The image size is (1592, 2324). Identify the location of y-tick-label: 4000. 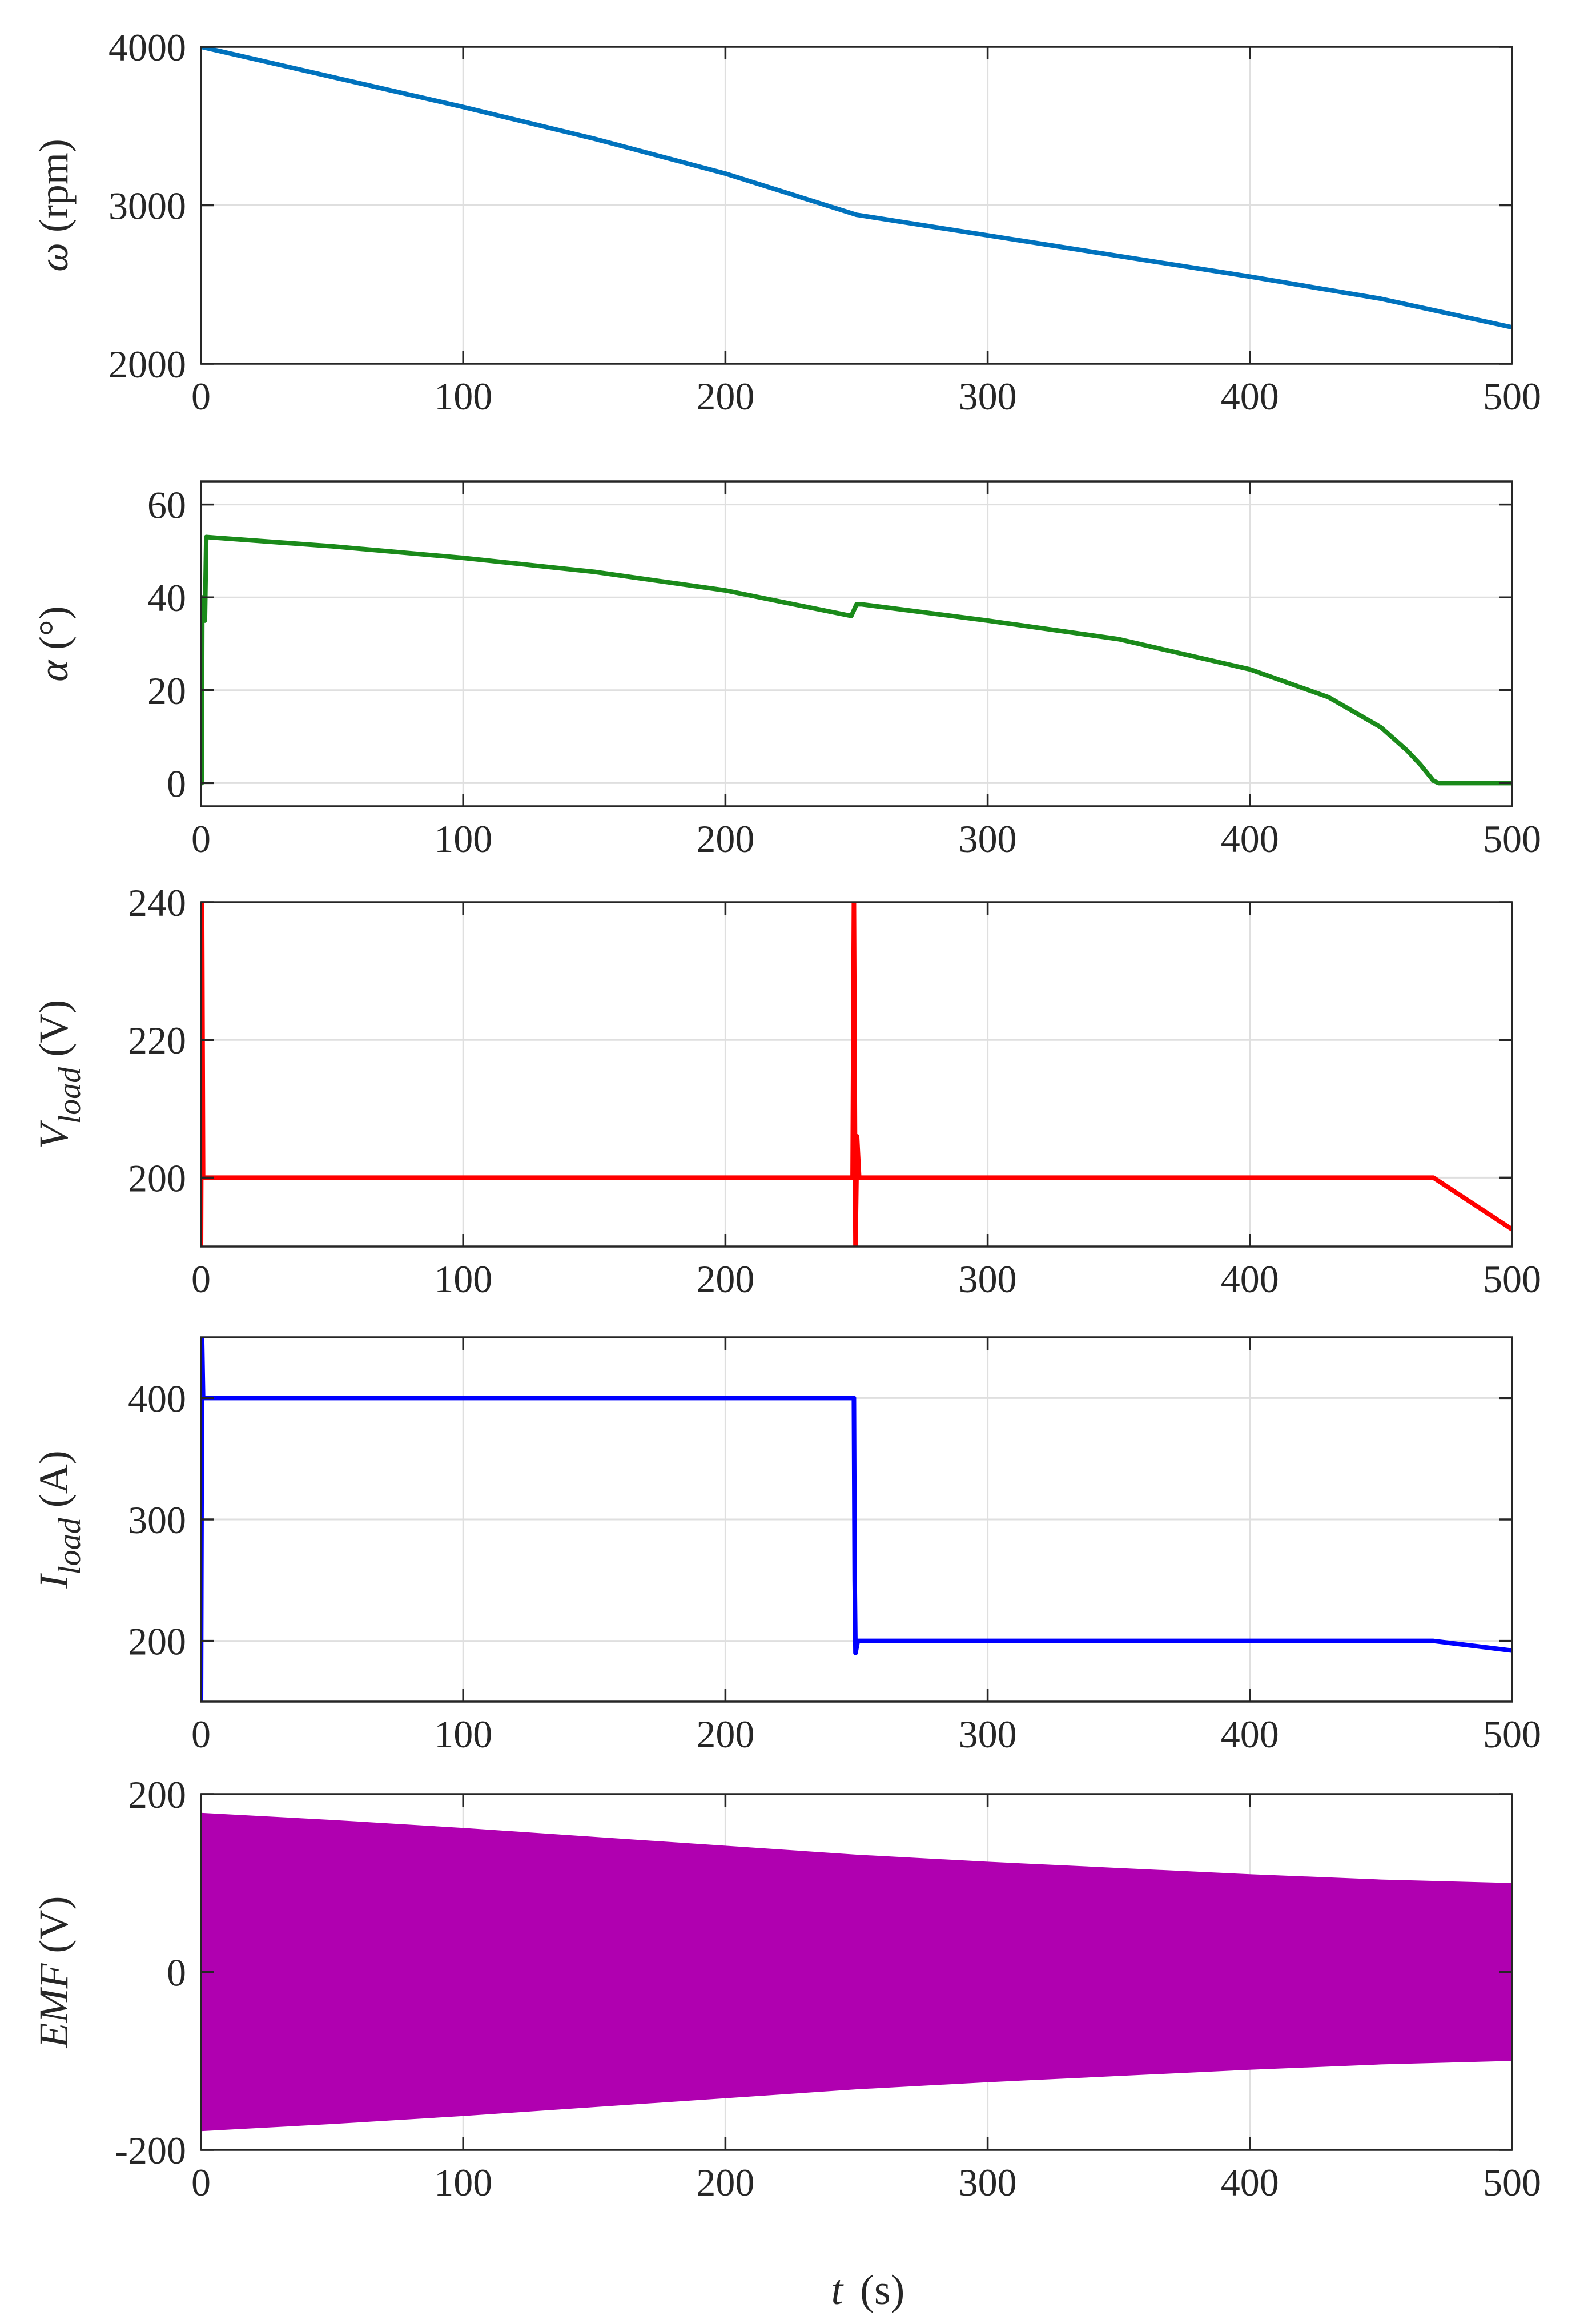
(147, 47).